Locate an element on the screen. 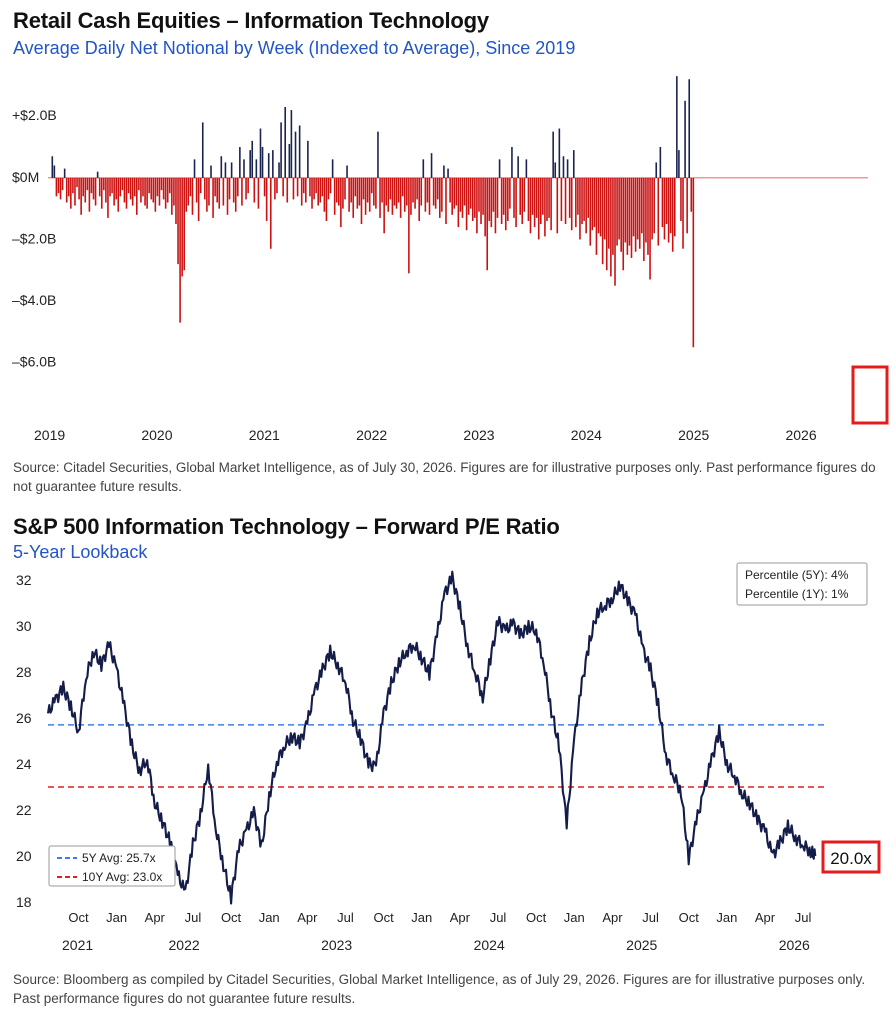  legend-10y-label: 10Y Avg: 23.0x is located at coordinates (122, 877).